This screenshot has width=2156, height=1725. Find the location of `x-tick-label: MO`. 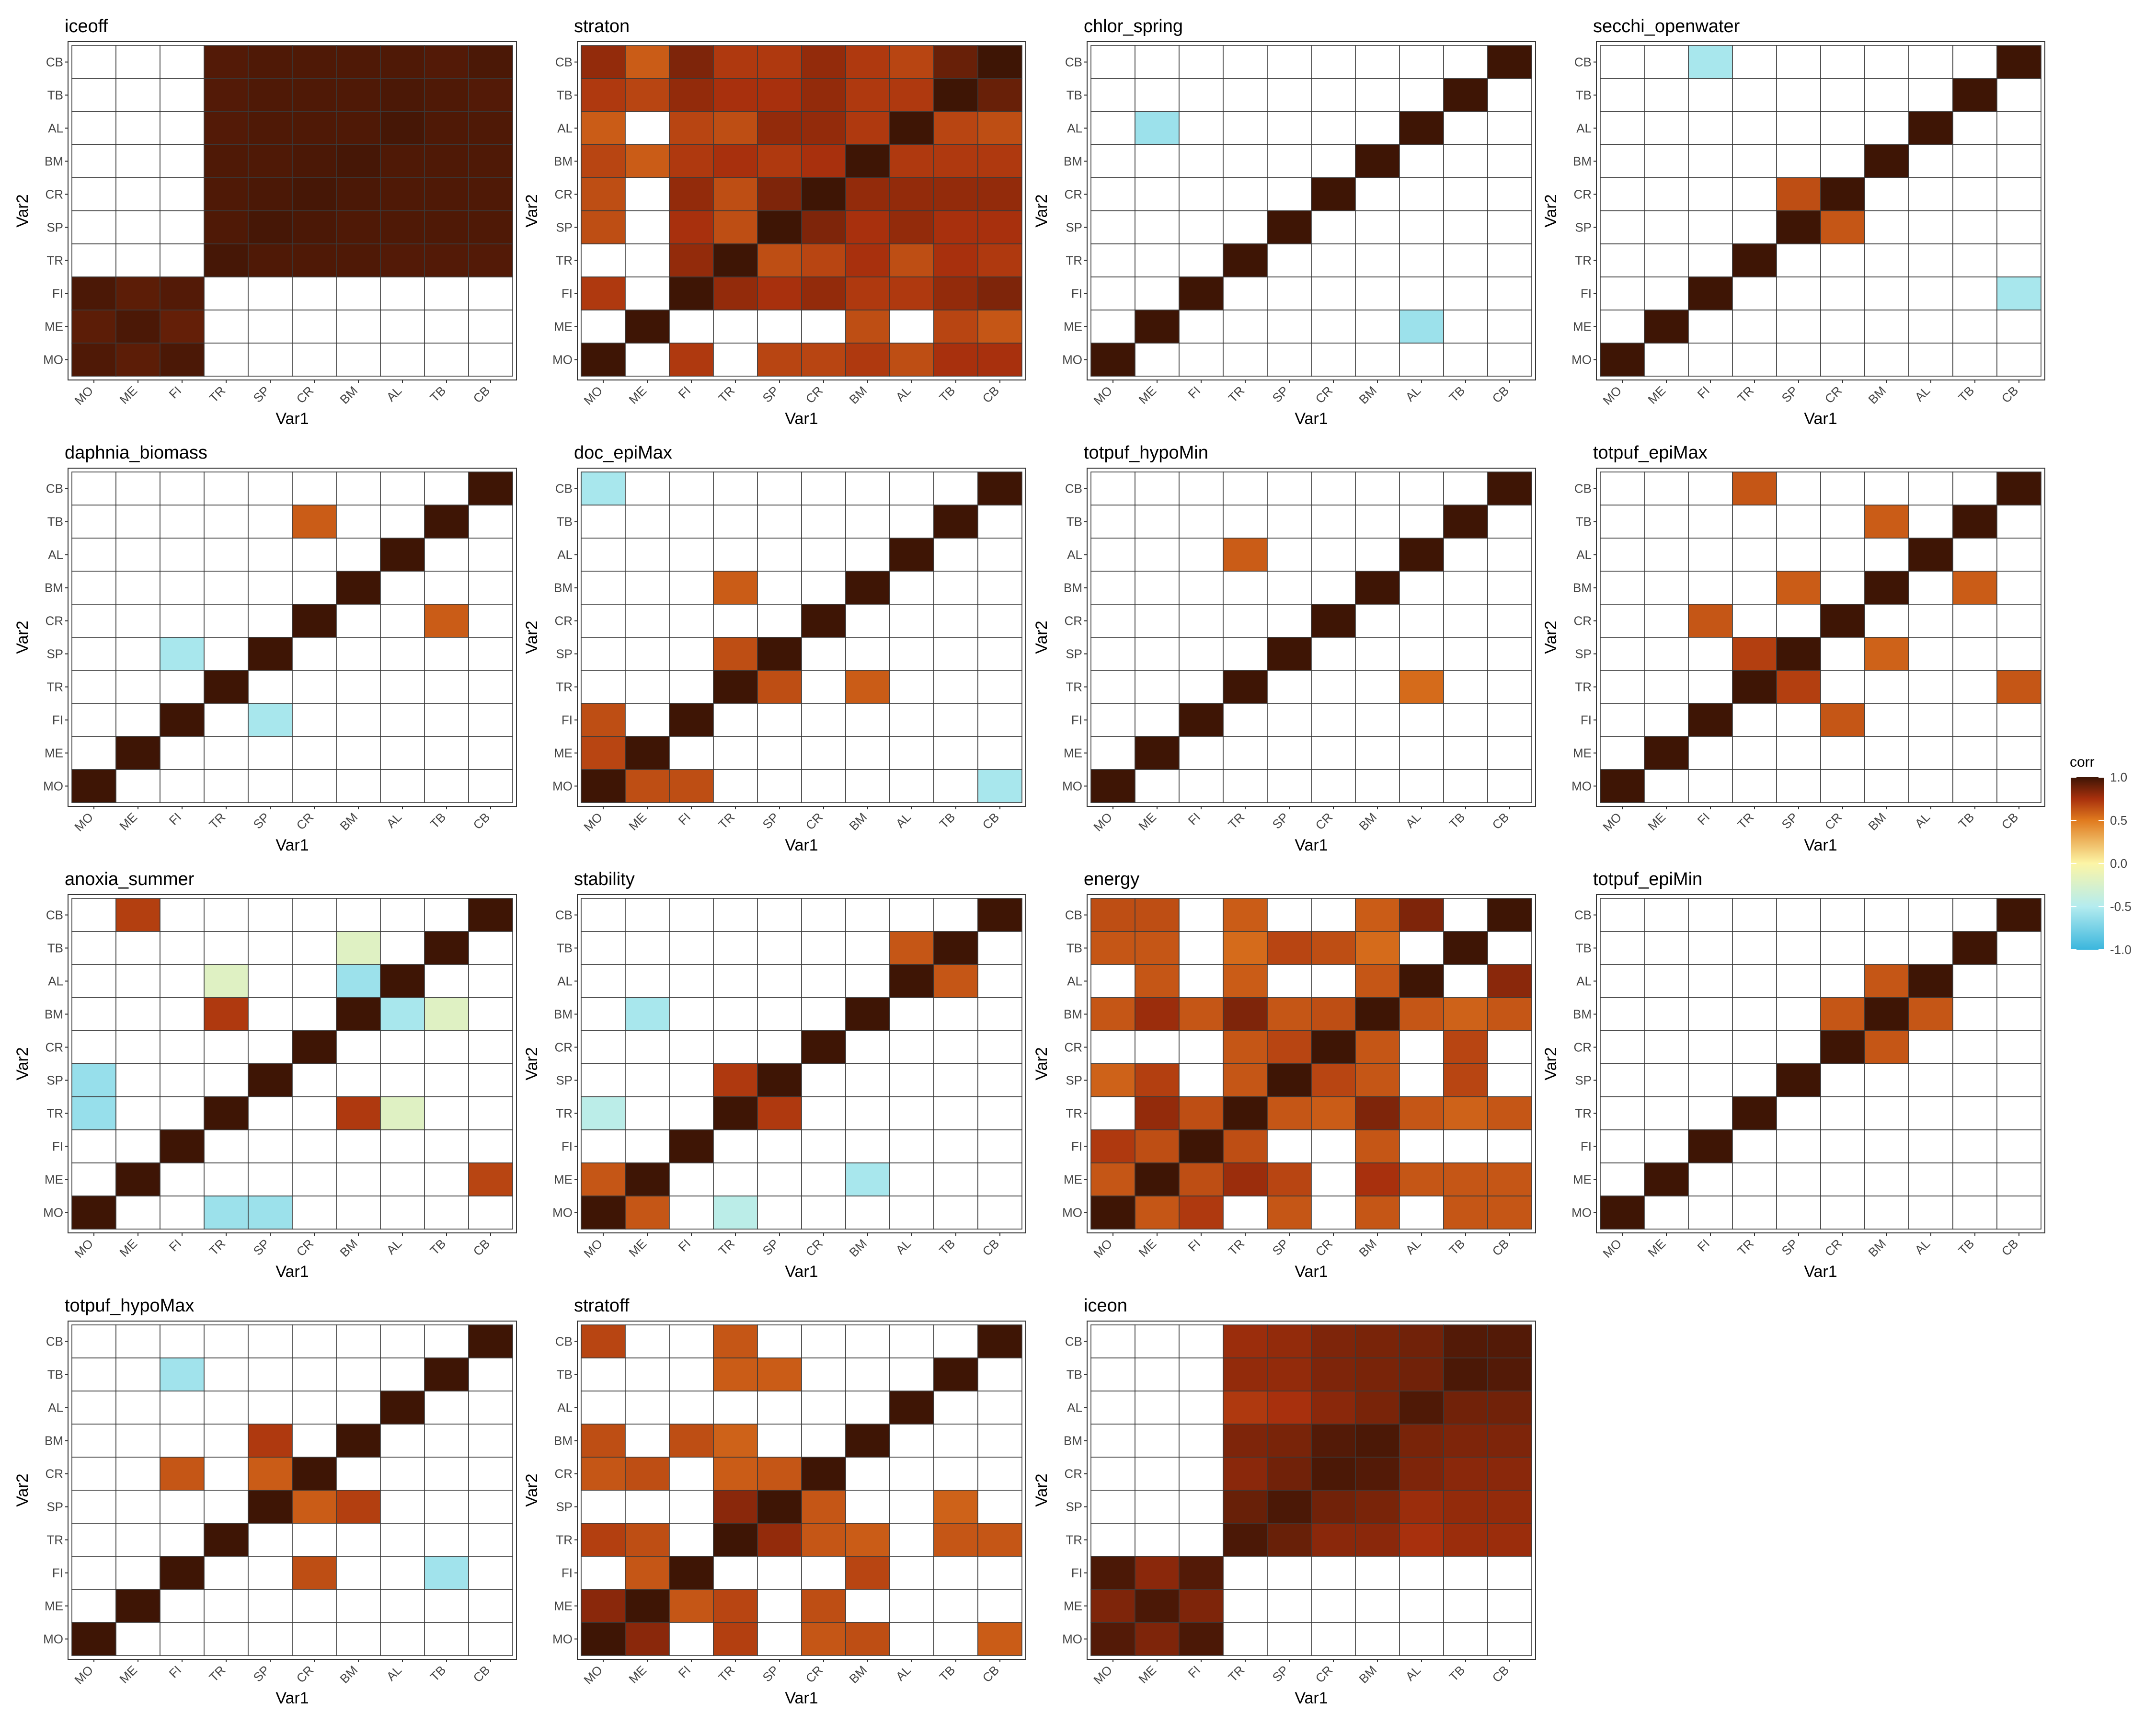

x-tick-label: MO is located at coordinates (1612, 395).